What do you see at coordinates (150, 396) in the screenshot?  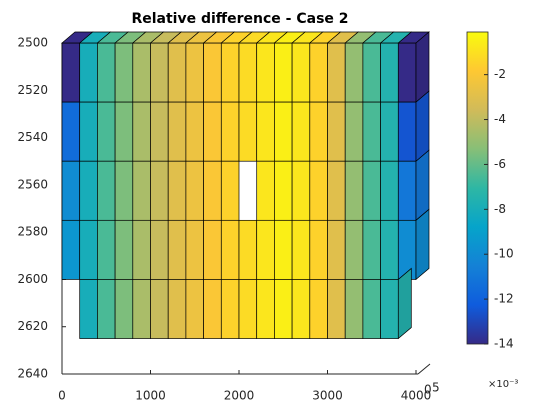 I see `x-tick-label: 1000` at bounding box center [150, 396].